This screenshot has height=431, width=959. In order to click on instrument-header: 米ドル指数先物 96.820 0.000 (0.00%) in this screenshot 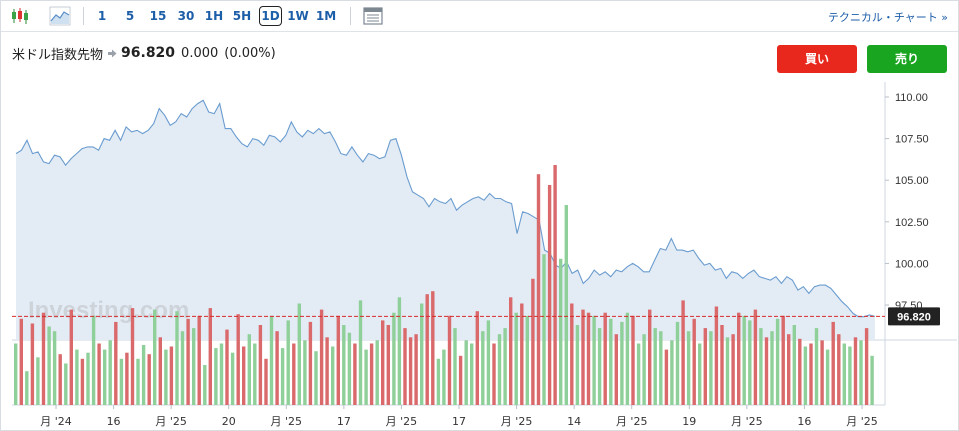, I will do `click(144, 53)`.